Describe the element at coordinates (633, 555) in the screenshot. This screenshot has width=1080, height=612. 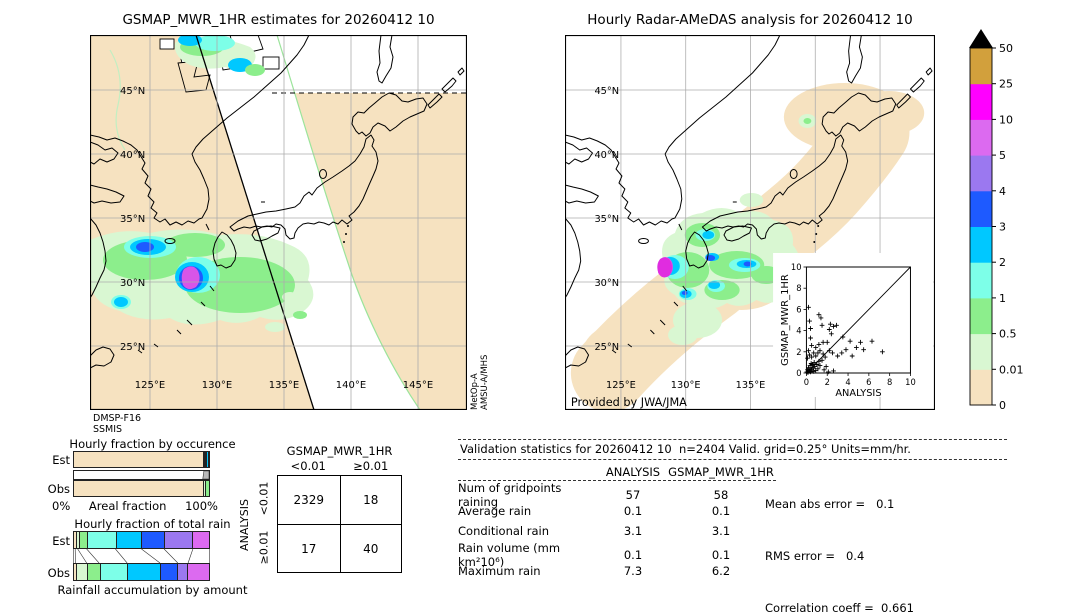
I see `stats-value-analysis: 0.1` at that location.